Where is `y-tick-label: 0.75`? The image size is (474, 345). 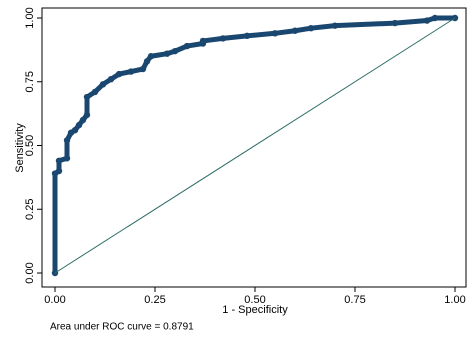
y-tick-label: 0.75 is located at coordinates (30, 81).